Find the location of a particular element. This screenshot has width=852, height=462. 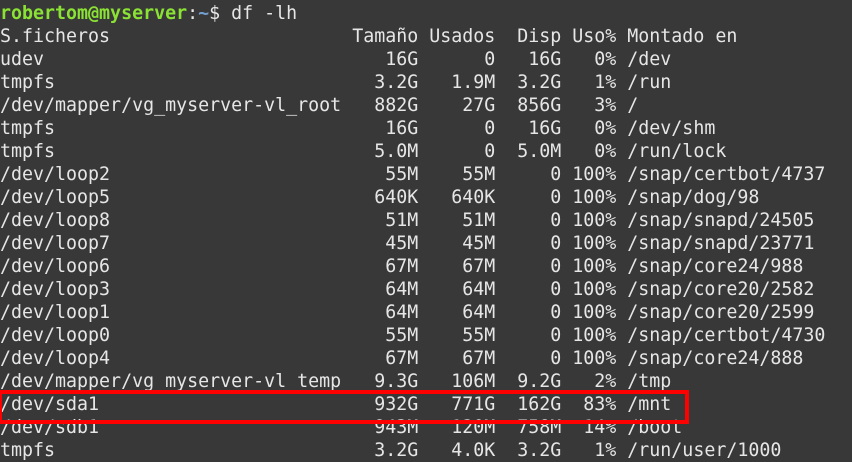

prompt-line: robertom@myserver: ~ $ df -lh is located at coordinates (412, 13).